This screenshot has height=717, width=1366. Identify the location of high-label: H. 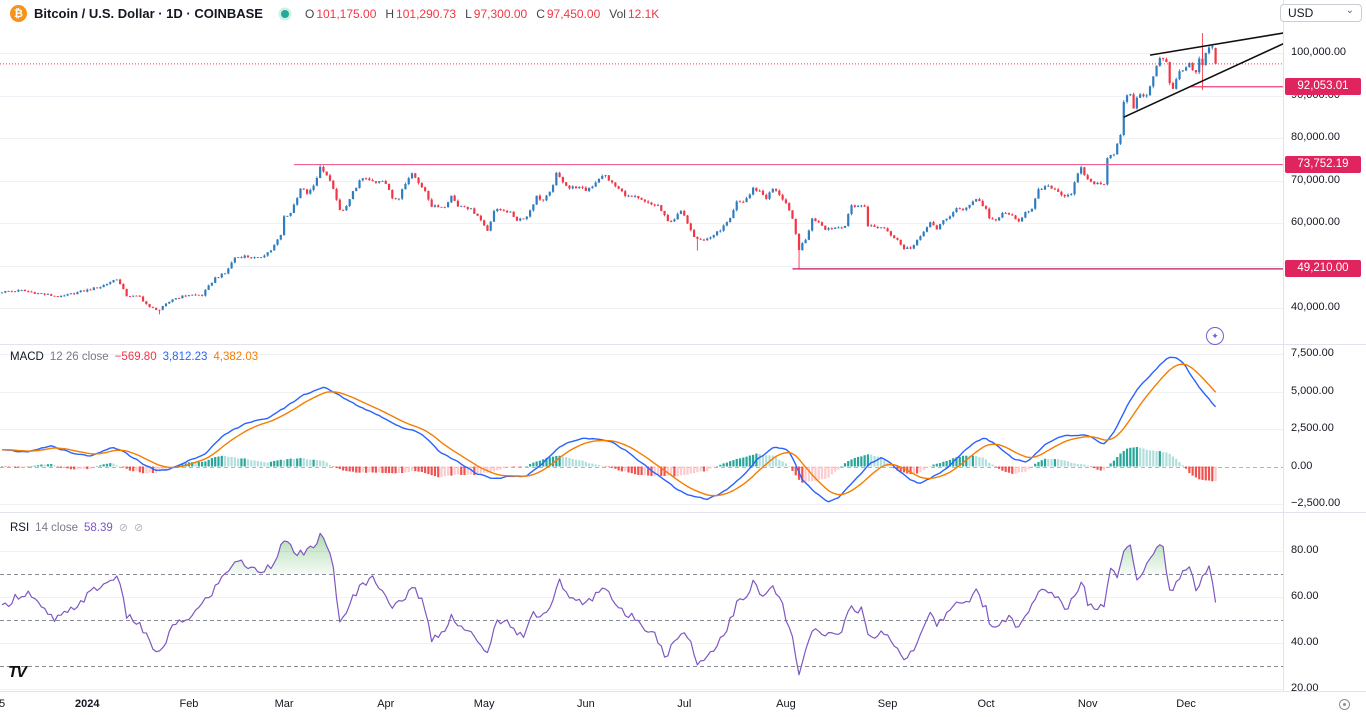
(390, 13).